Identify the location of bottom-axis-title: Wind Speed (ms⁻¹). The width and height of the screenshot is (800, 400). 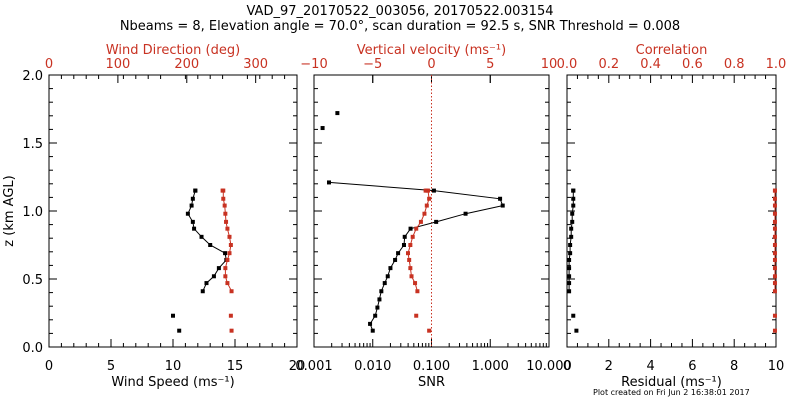
(172, 382).